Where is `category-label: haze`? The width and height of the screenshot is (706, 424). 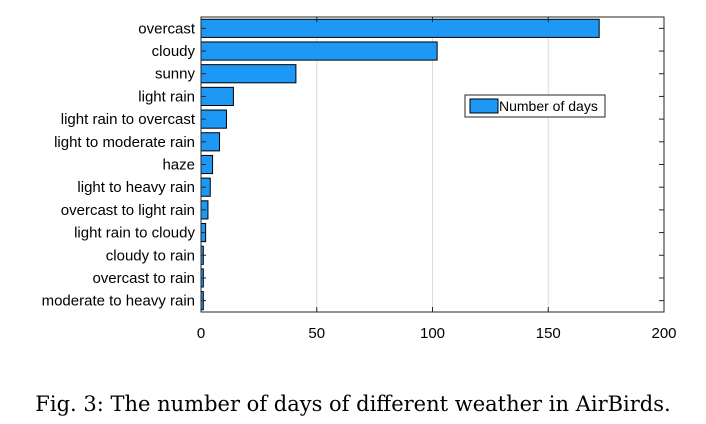 category-label: haze is located at coordinates (178, 165).